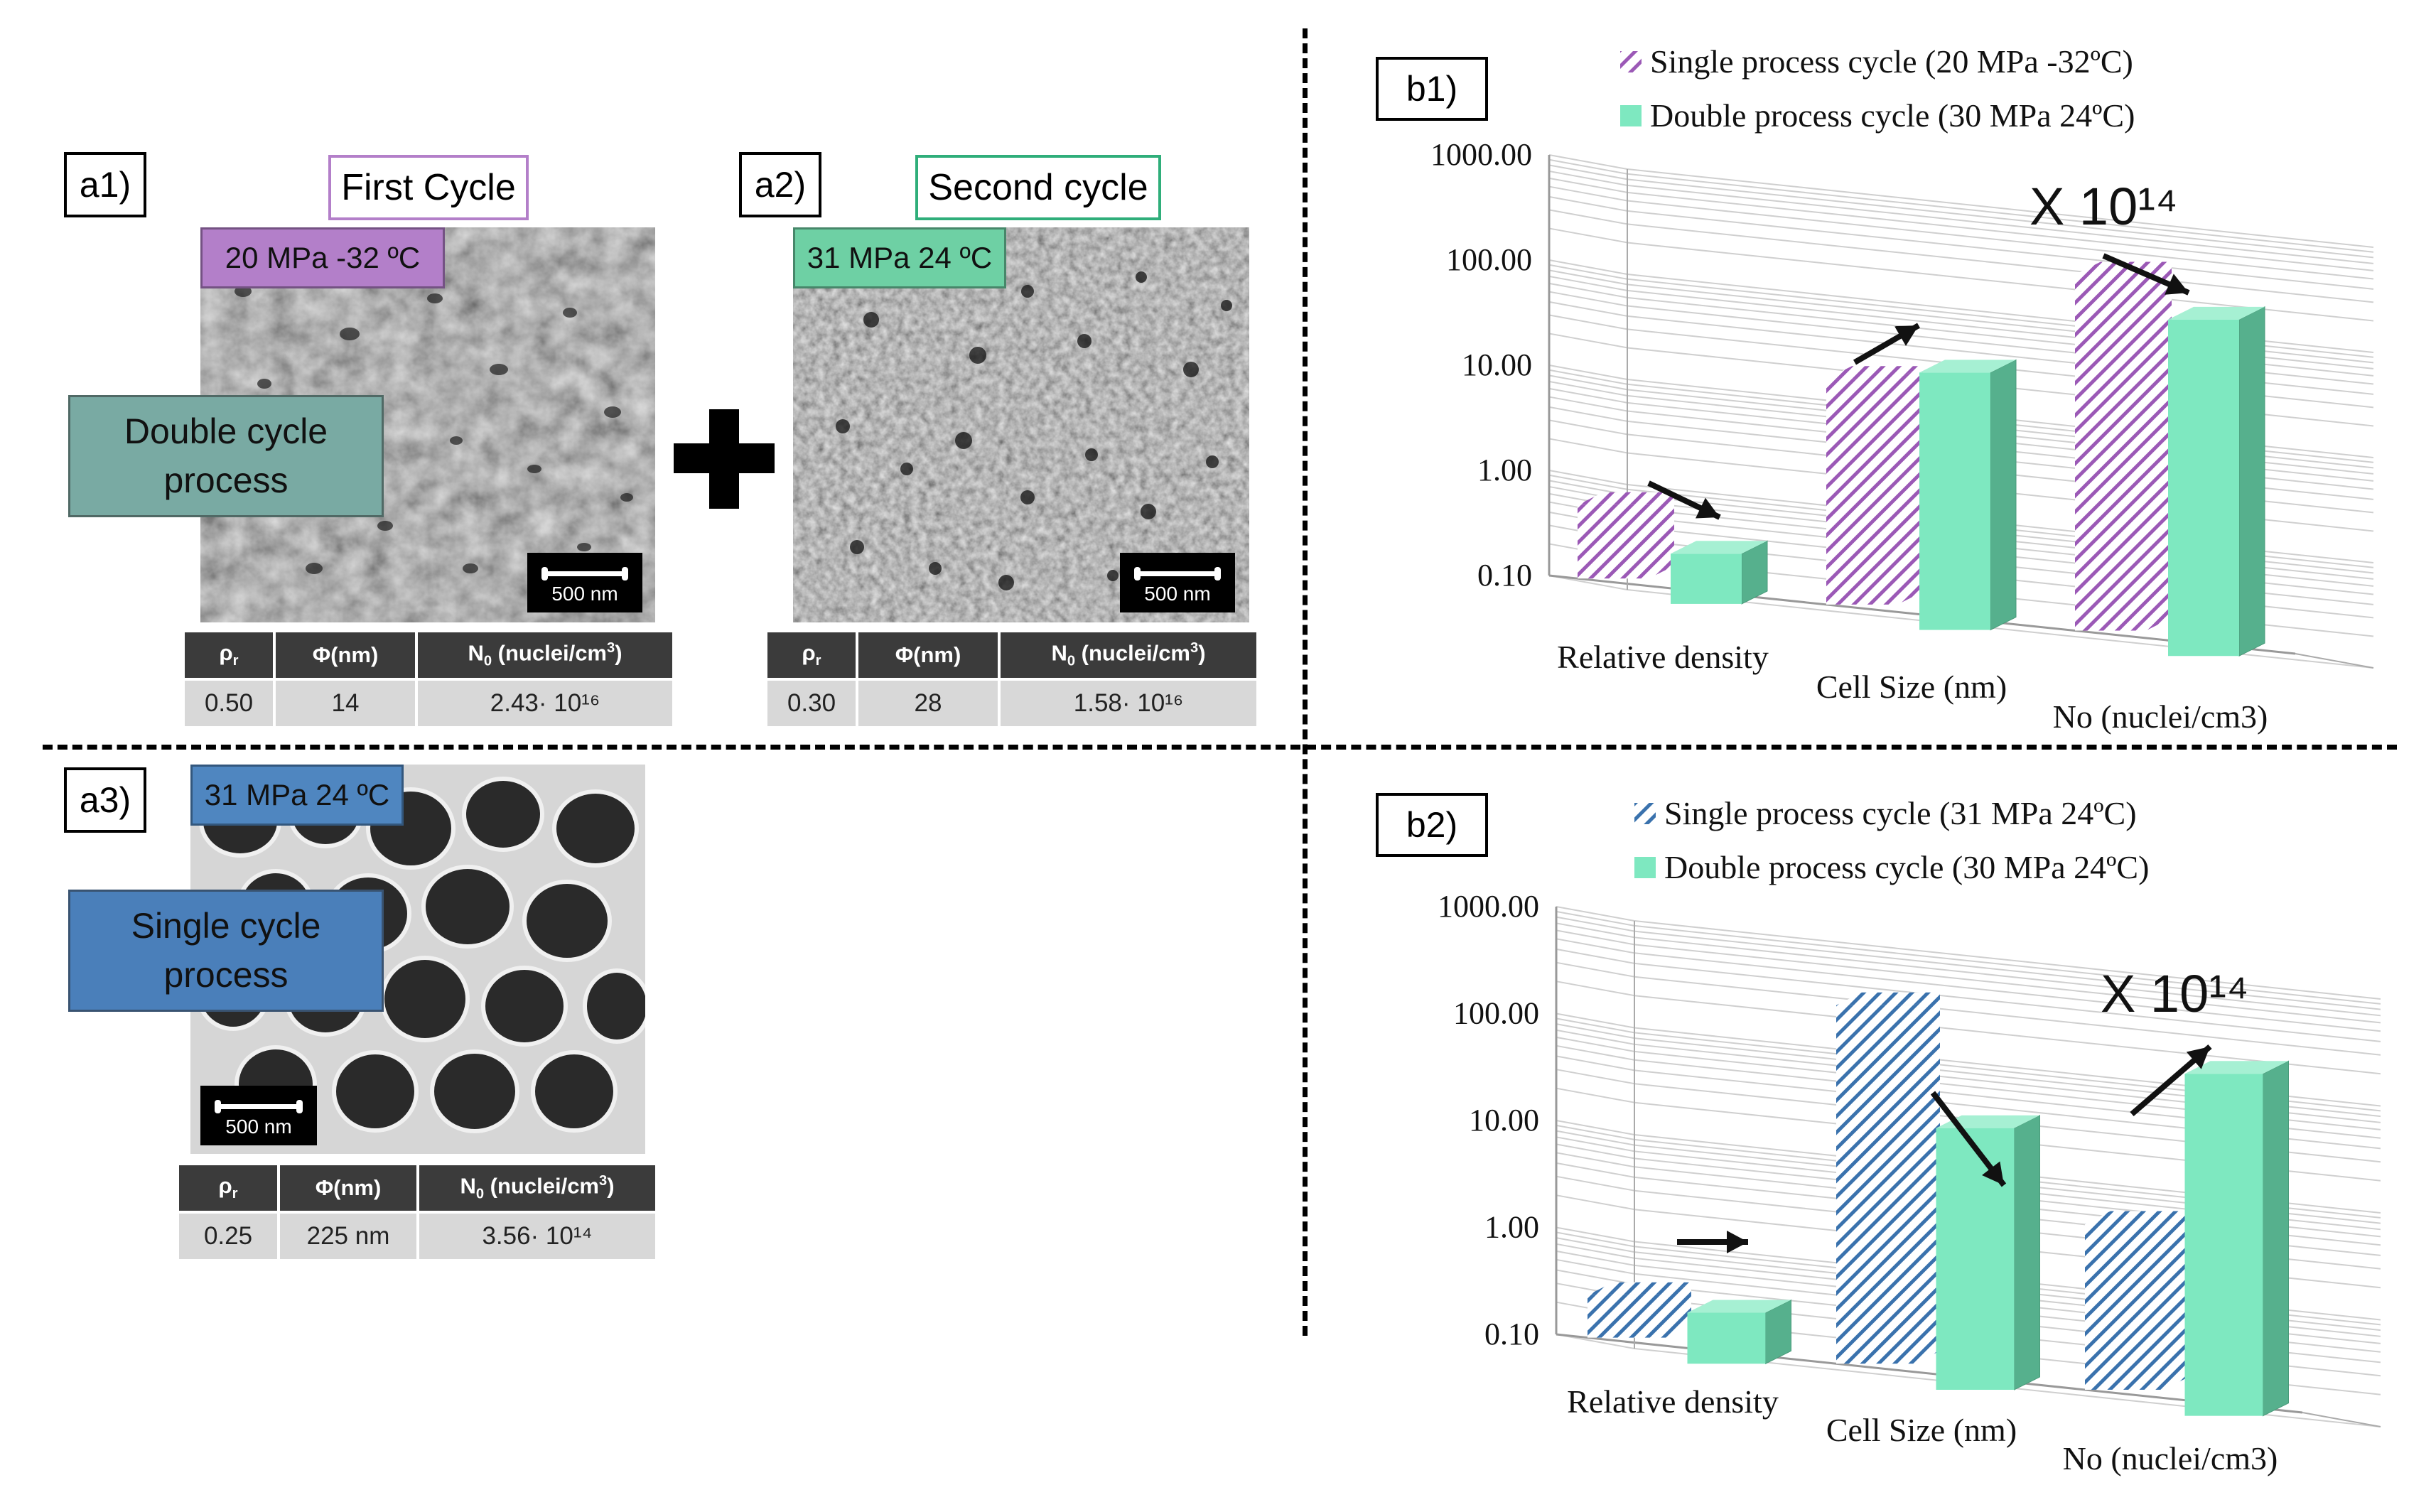  I want to click on condition-tag-a1: 20 MPa -32 ºC, so click(323, 257).